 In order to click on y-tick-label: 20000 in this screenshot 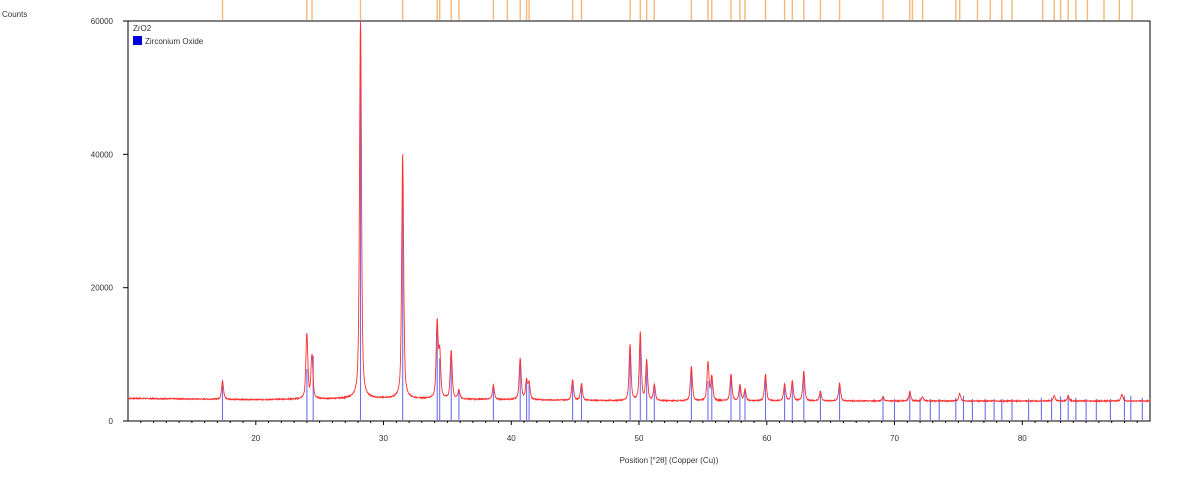, I will do `click(102, 288)`.